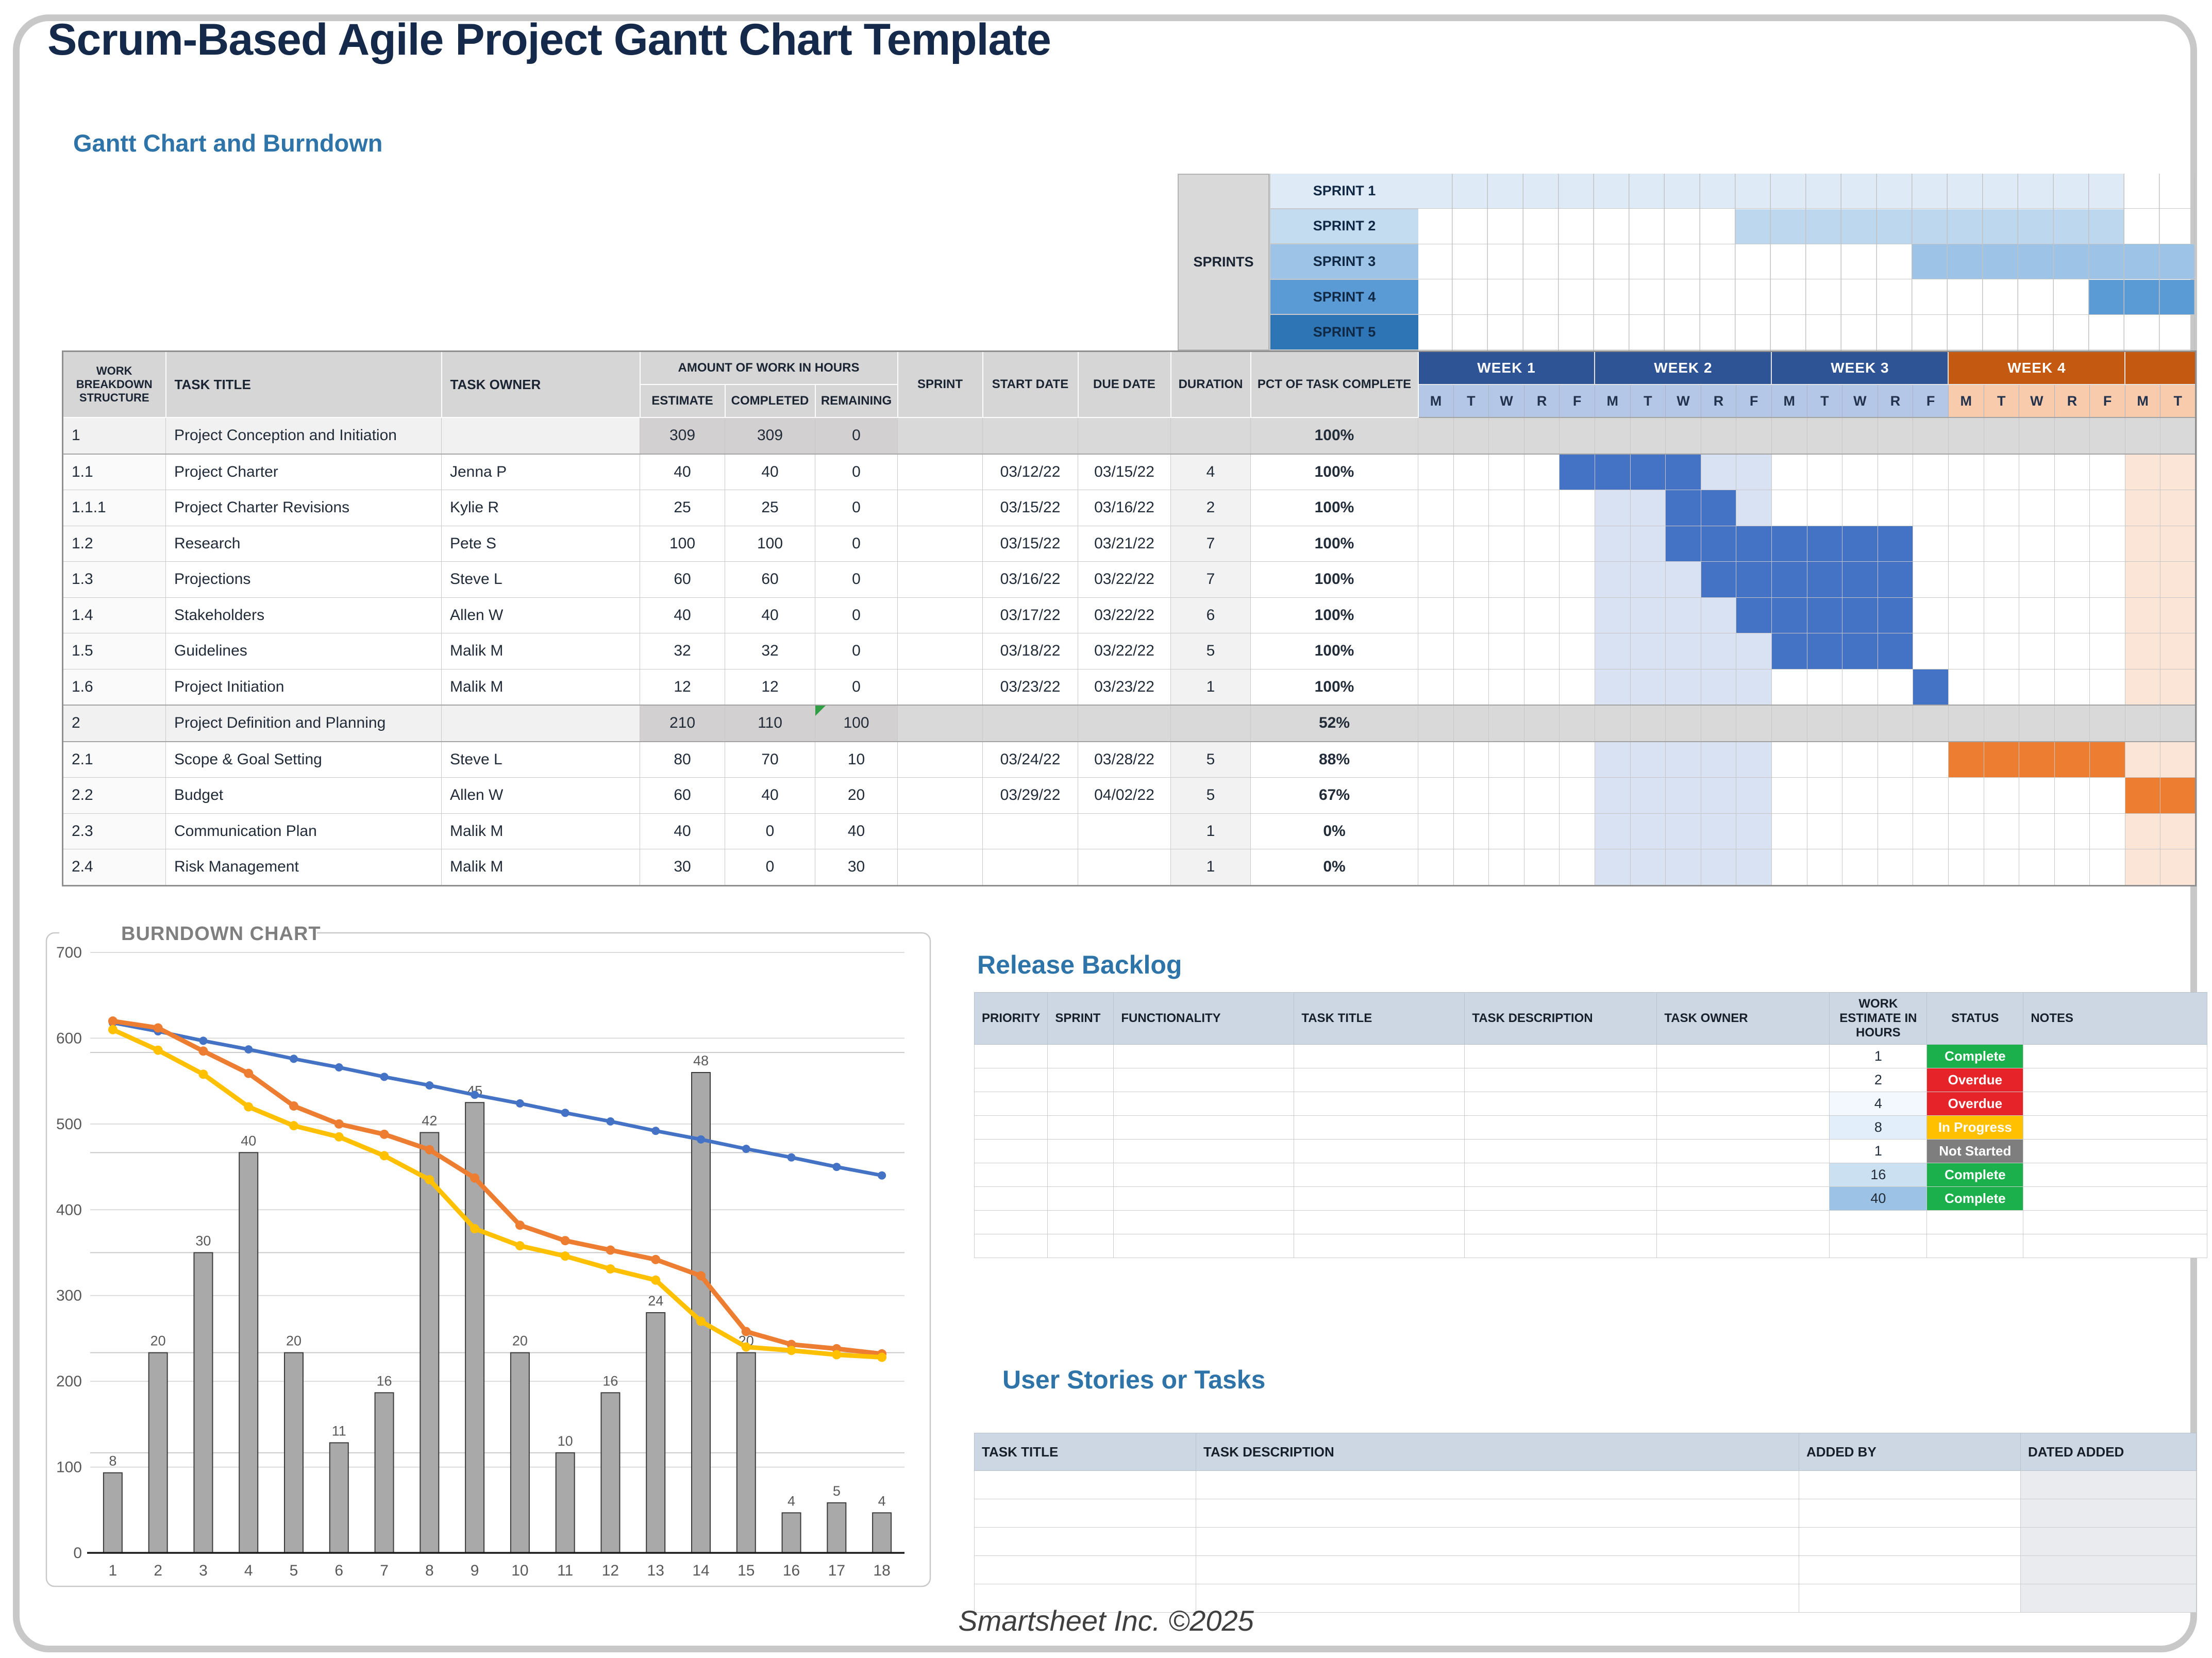 The height and width of the screenshot is (1658, 2212). I want to click on cell-wbs: 1.4, so click(114, 615).